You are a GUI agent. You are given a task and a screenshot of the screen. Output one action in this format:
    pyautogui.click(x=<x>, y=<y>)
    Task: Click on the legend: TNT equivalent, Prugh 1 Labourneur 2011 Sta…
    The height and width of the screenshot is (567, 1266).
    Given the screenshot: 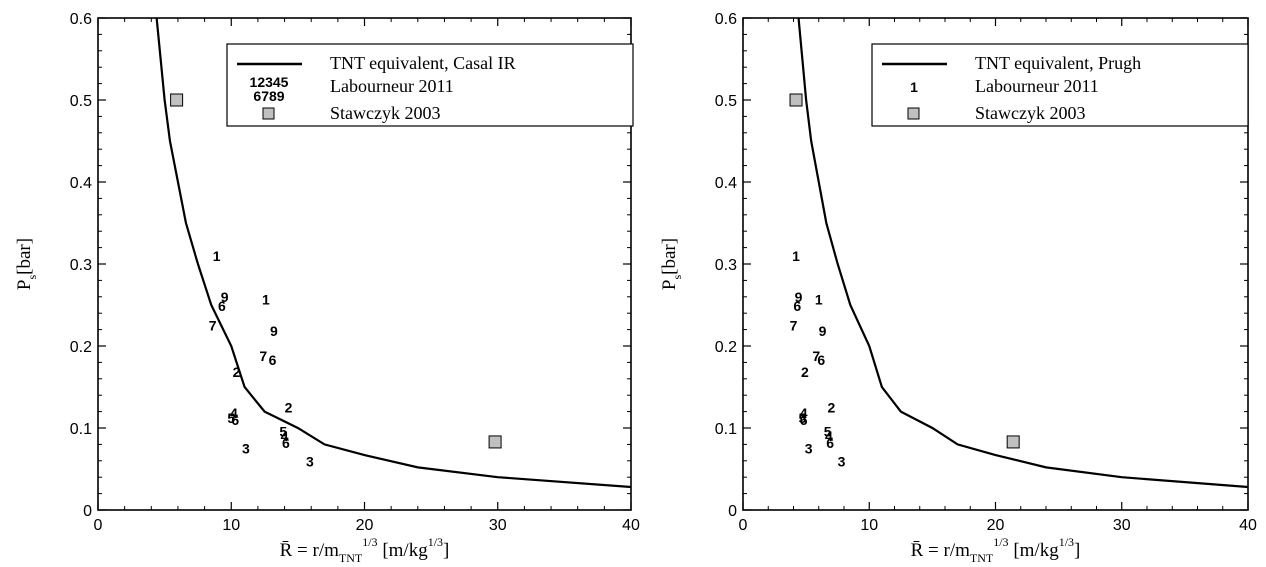 What is the action you would take?
    pyautogui.click(x=1060, y=85)
    